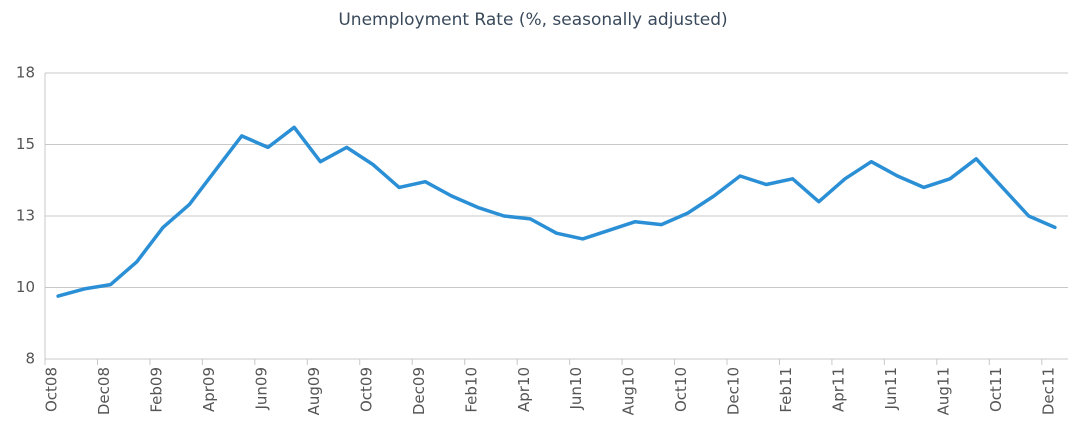 The width and height of the screenshot is (1073, 434). Describe the element at coordinates (839, 389) in the screenshot. I see `x-tick-label: Apr11` at that location.